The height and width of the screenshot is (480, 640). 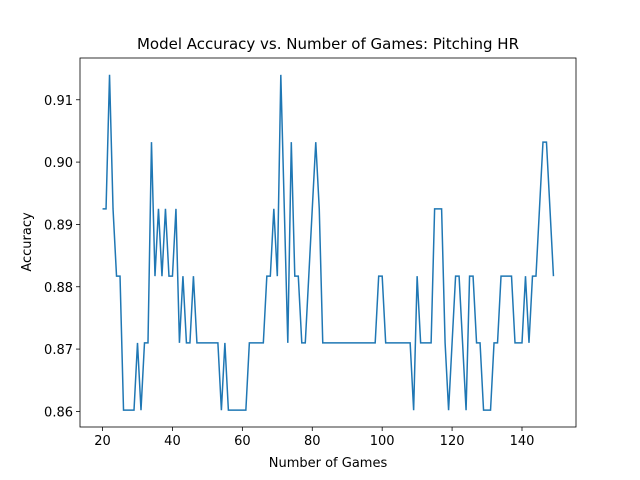 I want to click on x-tick-label: 40, so click(x=172, y=441).